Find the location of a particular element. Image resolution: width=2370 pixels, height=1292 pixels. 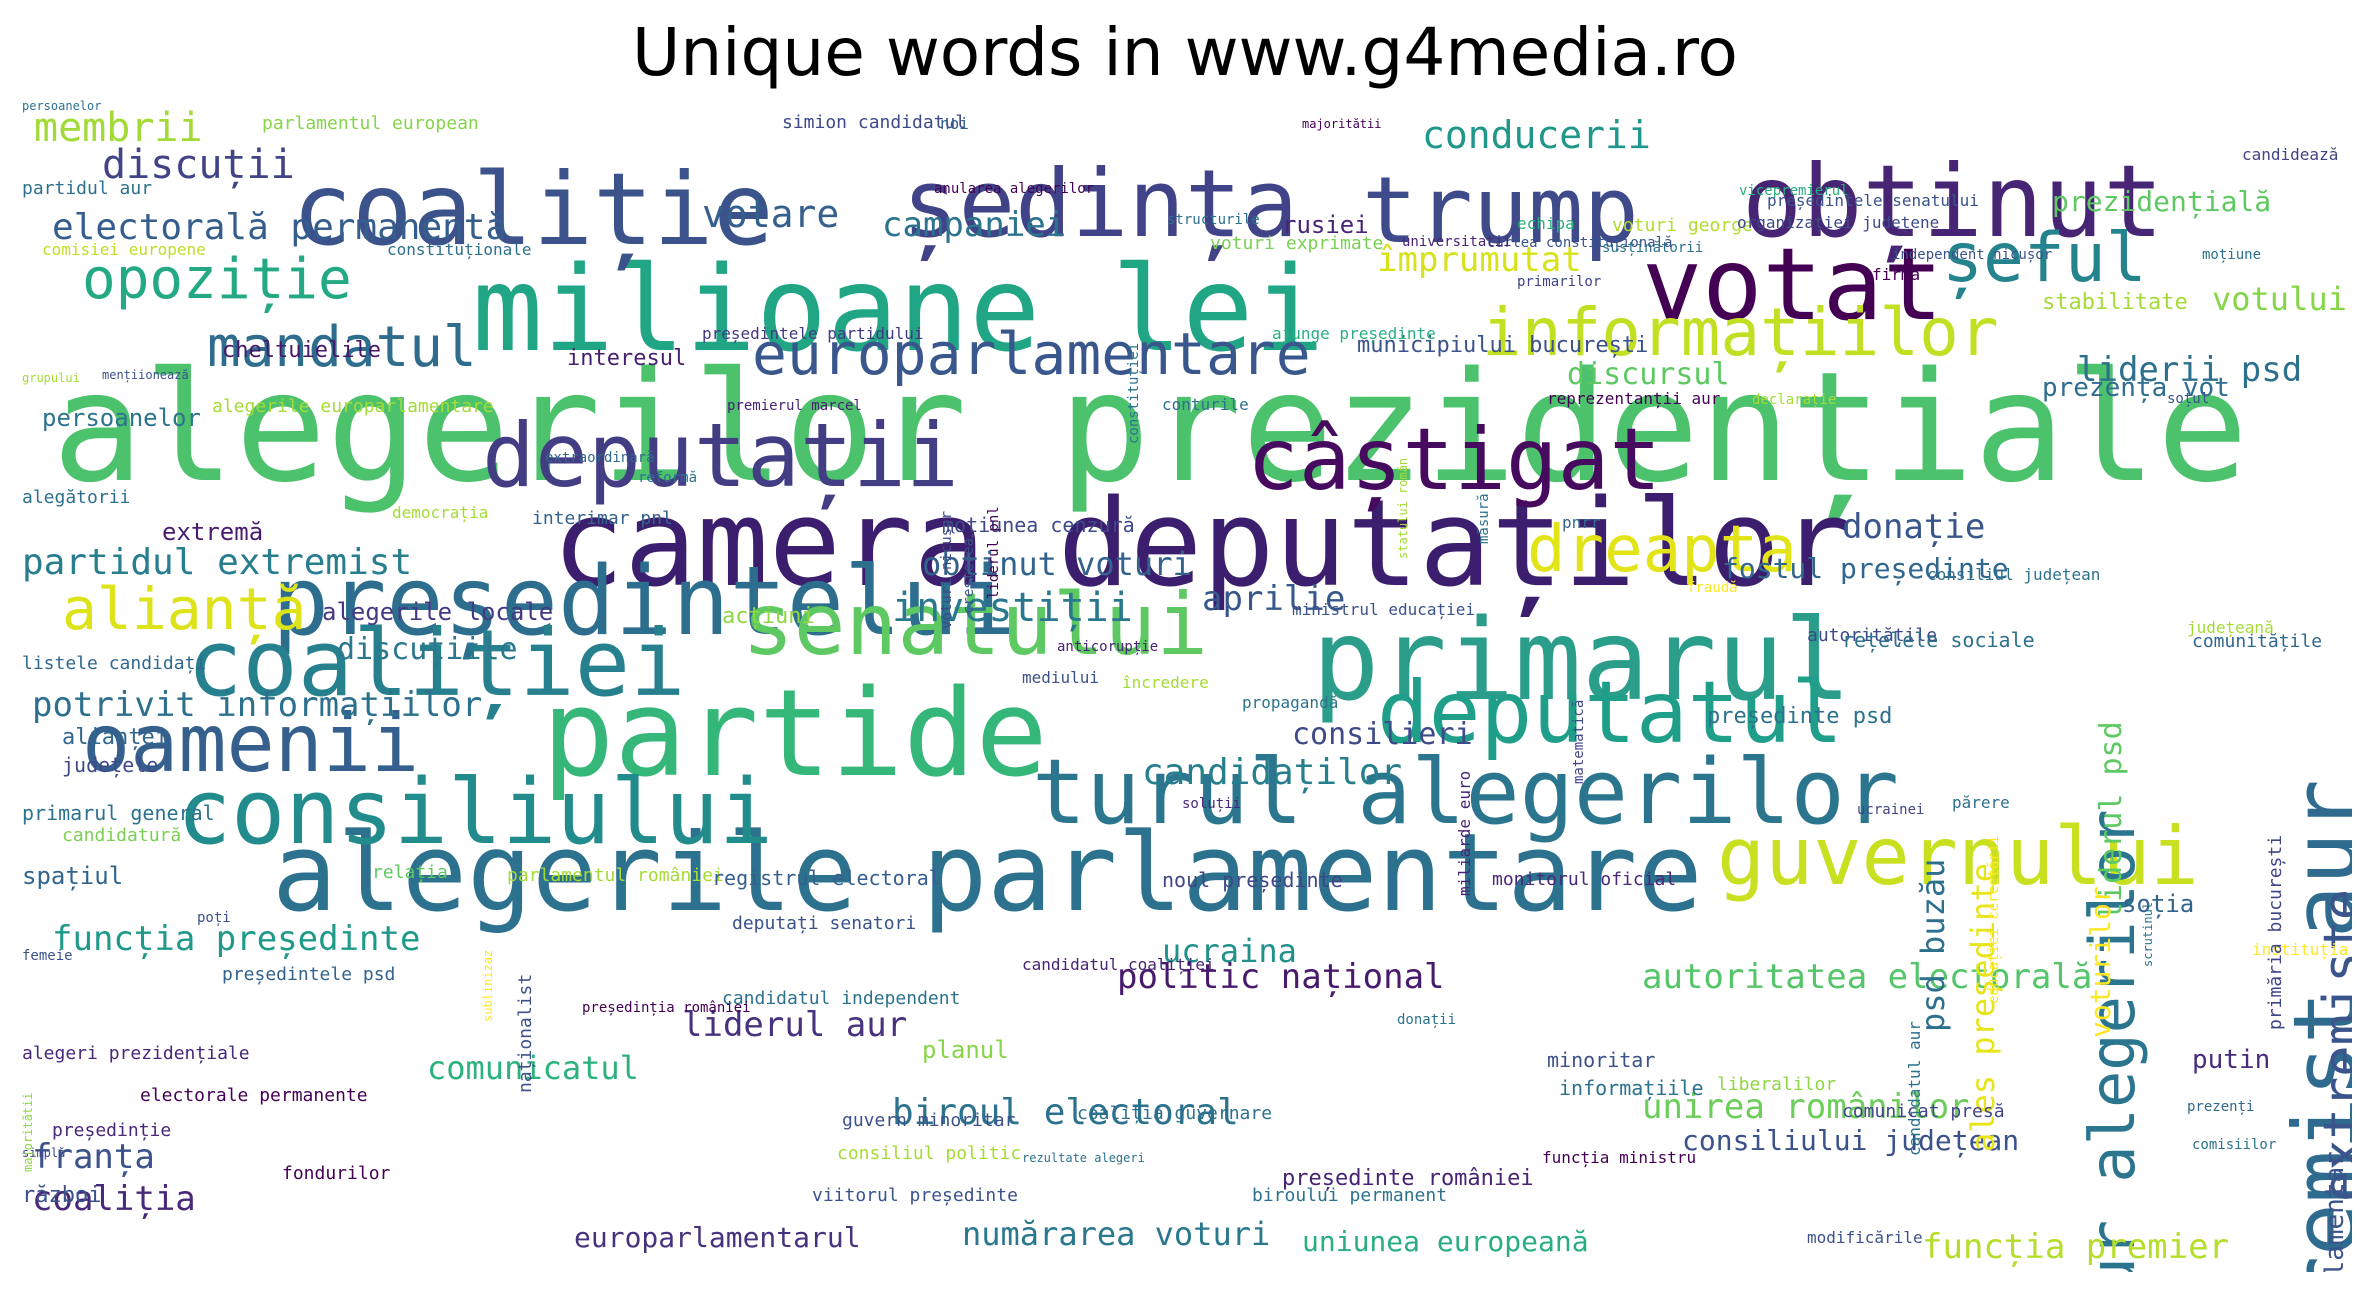

word-160: încredere is located at coordinates (1165, 682).